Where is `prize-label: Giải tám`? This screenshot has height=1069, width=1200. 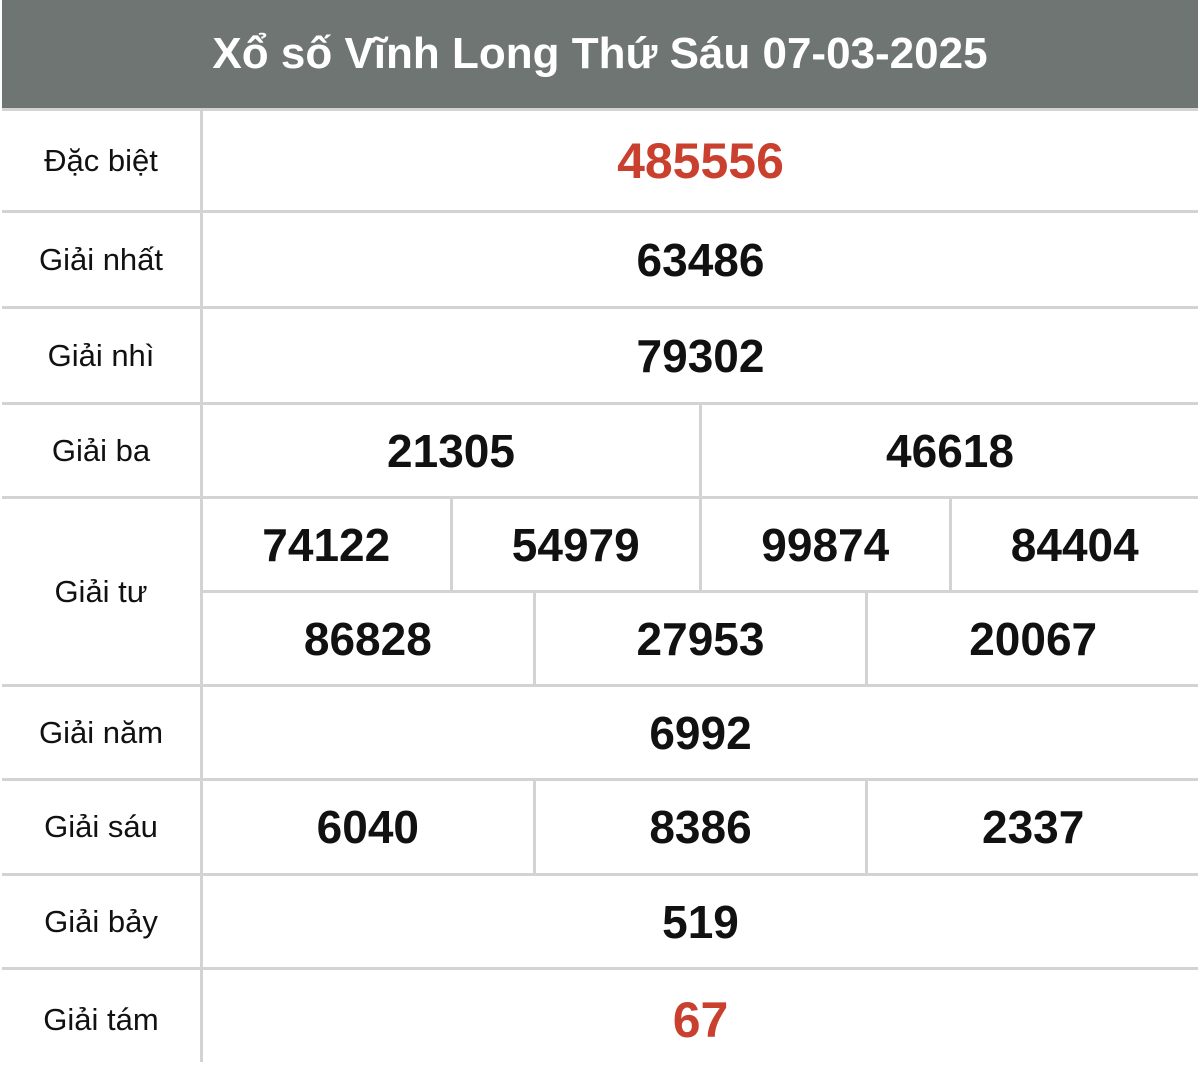 prize-label: Giải tám is located at coordinates (101, 1019).